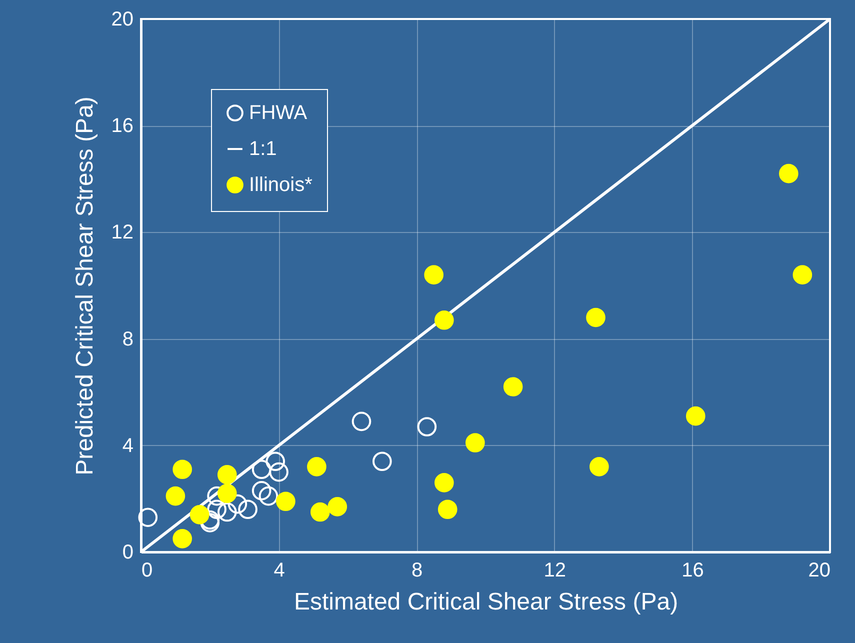 This screenshot has width=855, height=643. What do you see at coordinates (128, 445) in the screenshot?
I see `y-tick-label: 4` at bounding box center [128, 445].